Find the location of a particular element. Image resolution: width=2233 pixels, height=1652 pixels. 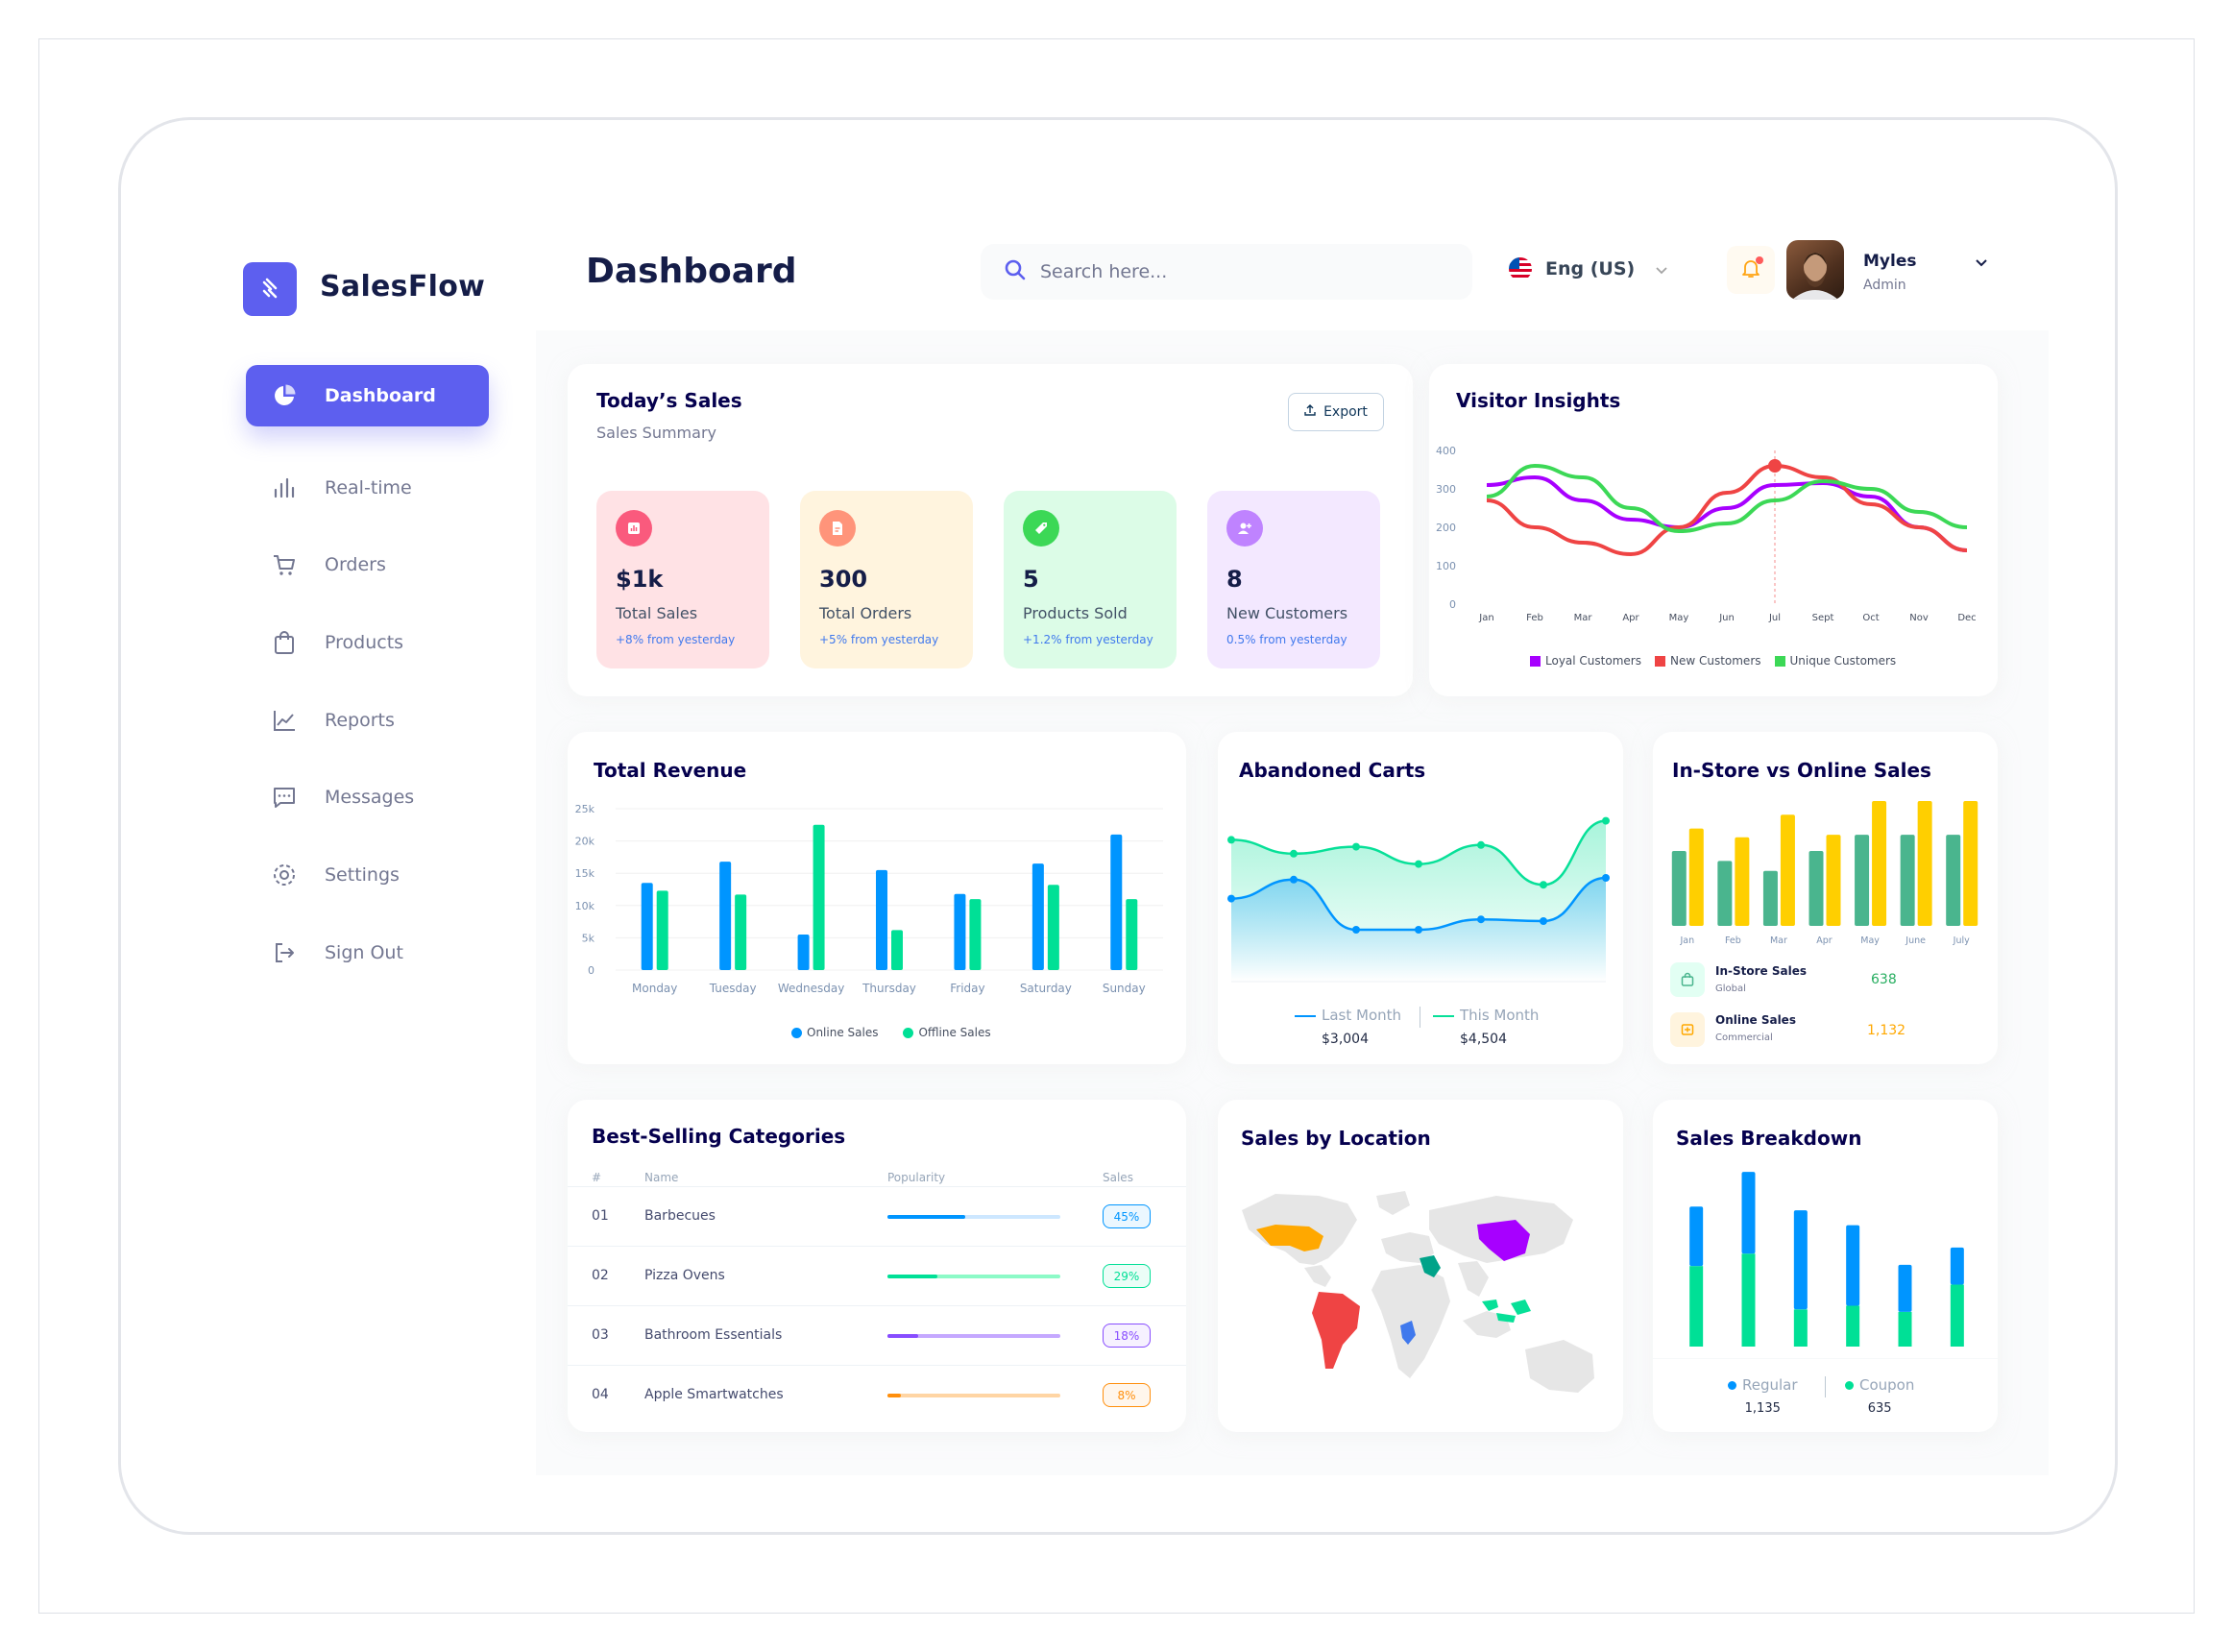

instore-online-chart: Jan Feb Mar Apr May June July is located at coordinates (1824, 873).